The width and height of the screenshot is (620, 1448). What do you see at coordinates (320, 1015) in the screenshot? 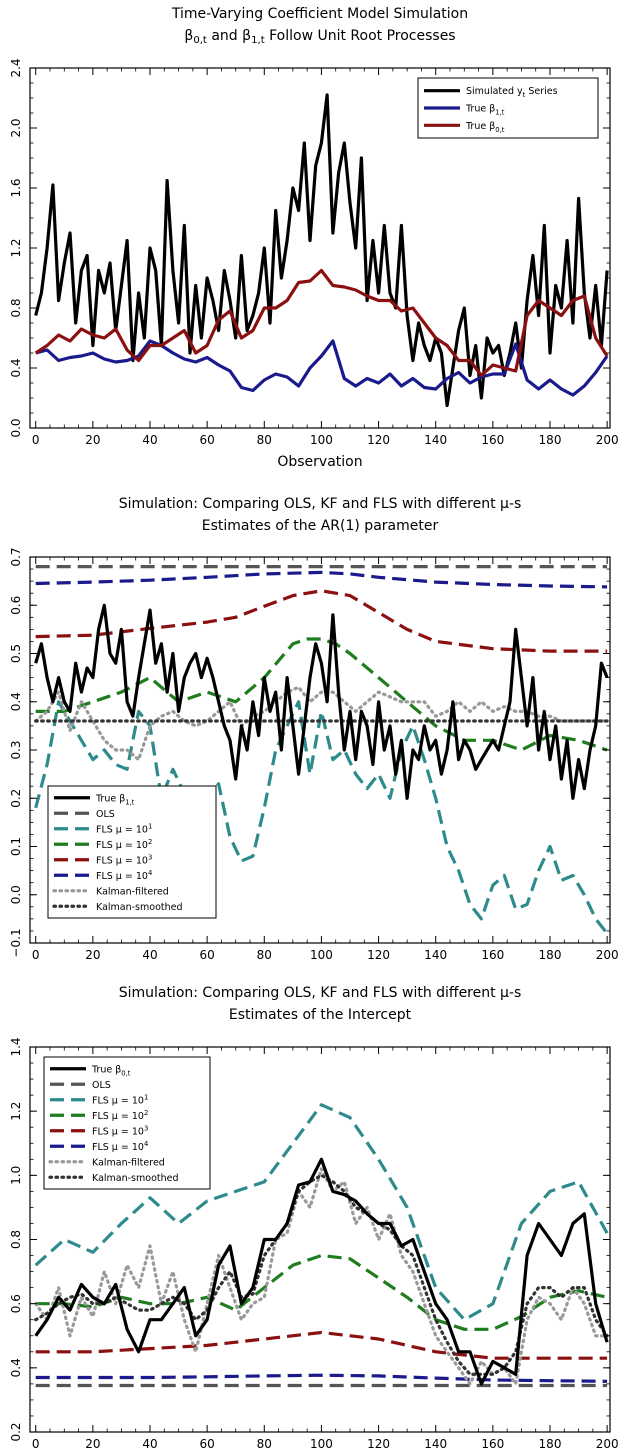
I see `chart-subtitle: Estimates of the Intercept` at bounding box center [320, 1015].